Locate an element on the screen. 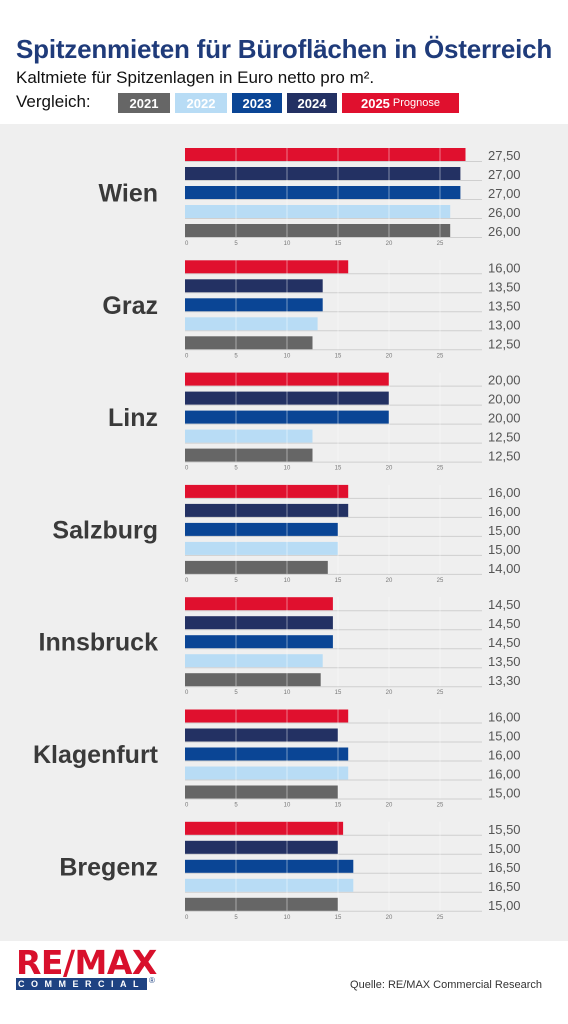 This screenshot has height=1024, width=568. registered-mark: ® is located at coordinates (152, 980).